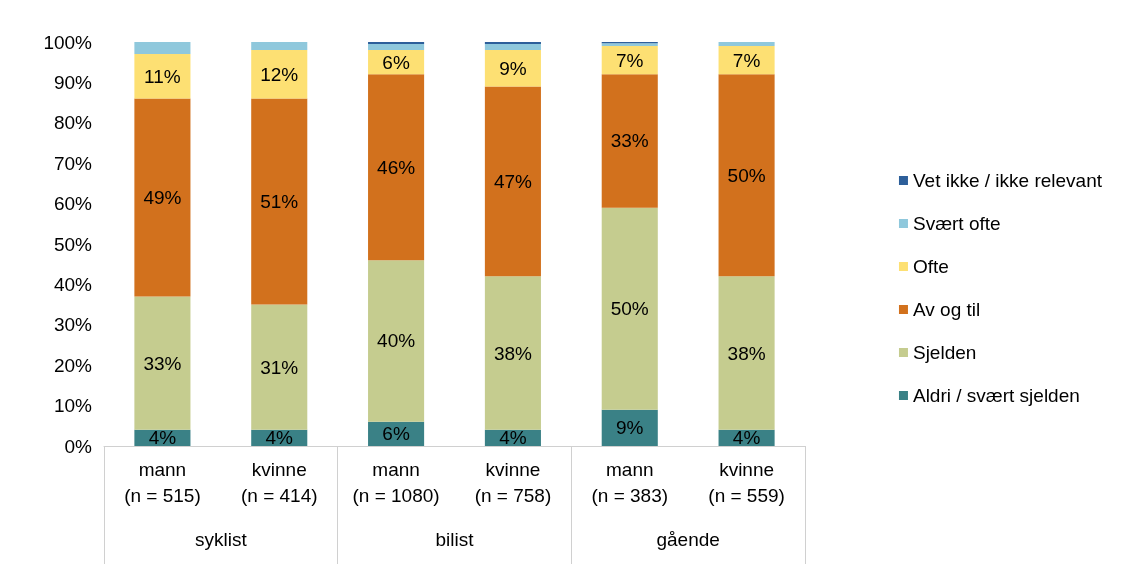 The height and width of the screenshot is (576, 1133). I want to click on legend-label: Av og til, so click(946, 309).